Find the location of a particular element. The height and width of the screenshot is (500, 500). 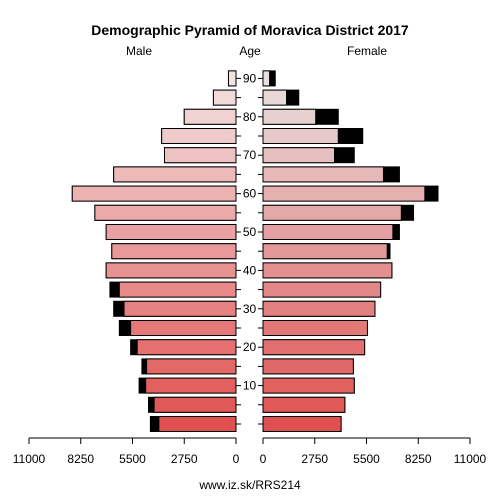

x-axis-male: 11000 8250 5500 2750 0 is located at coordinates (126, 451).